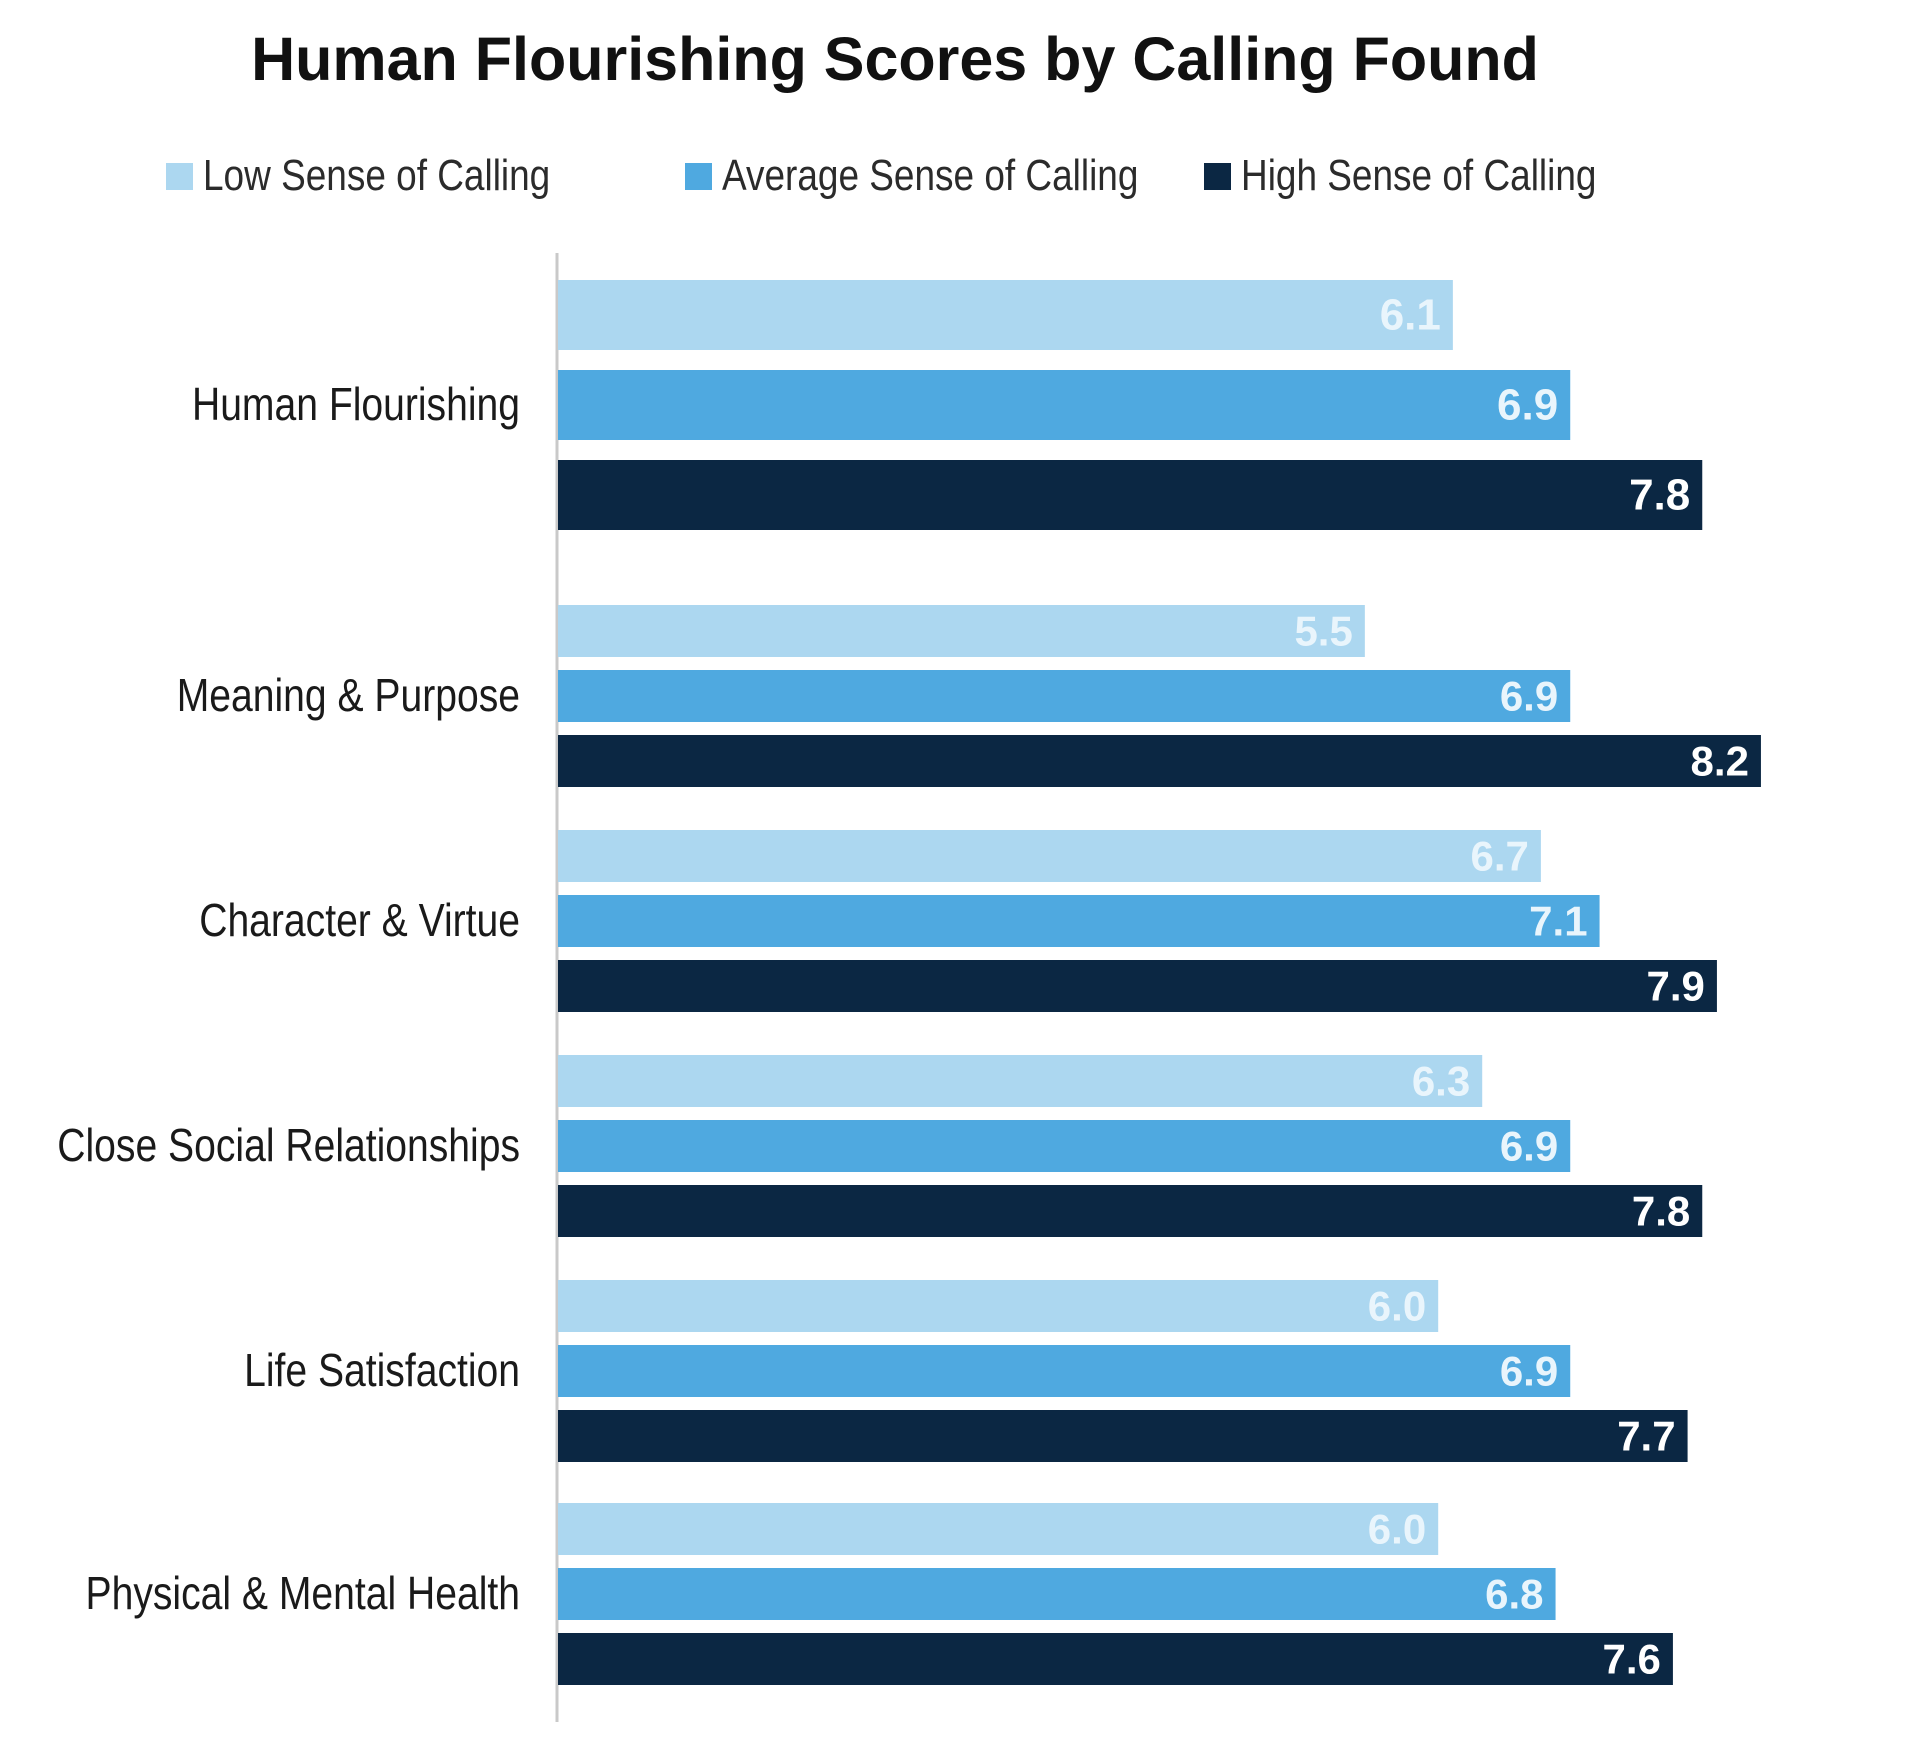 The height and width of the screenshot is (1753, 1920). What do you see at coordinates (1529, 696) in the screenshot?
I see `data-label-average-2: 6.9` at bounding box center [1529, 696].